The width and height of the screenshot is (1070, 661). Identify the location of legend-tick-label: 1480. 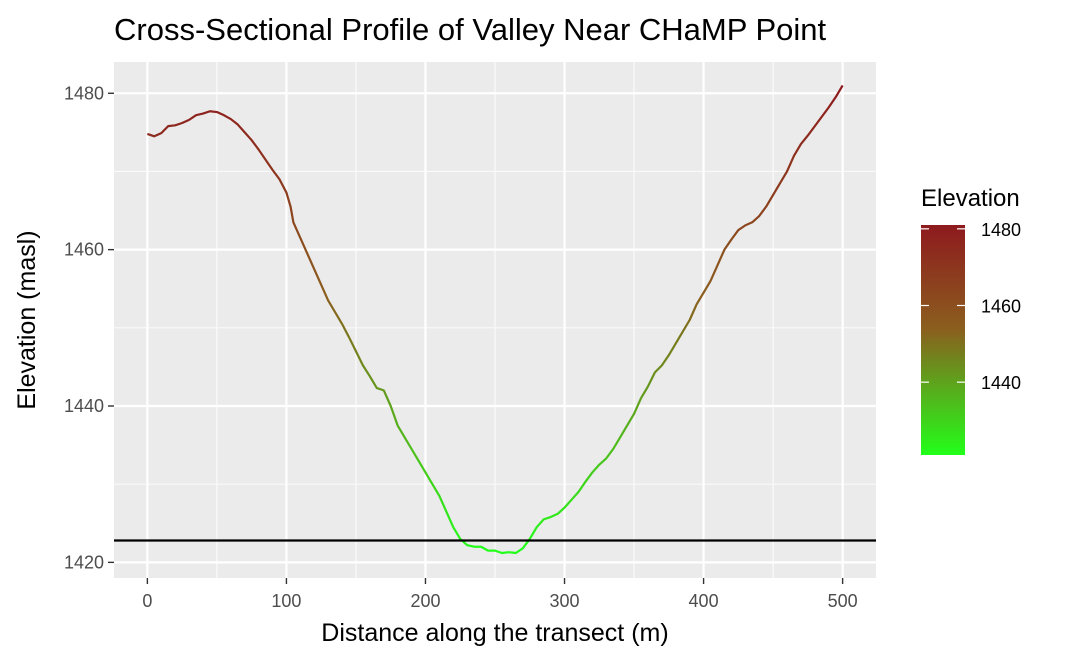
(1001, 230).